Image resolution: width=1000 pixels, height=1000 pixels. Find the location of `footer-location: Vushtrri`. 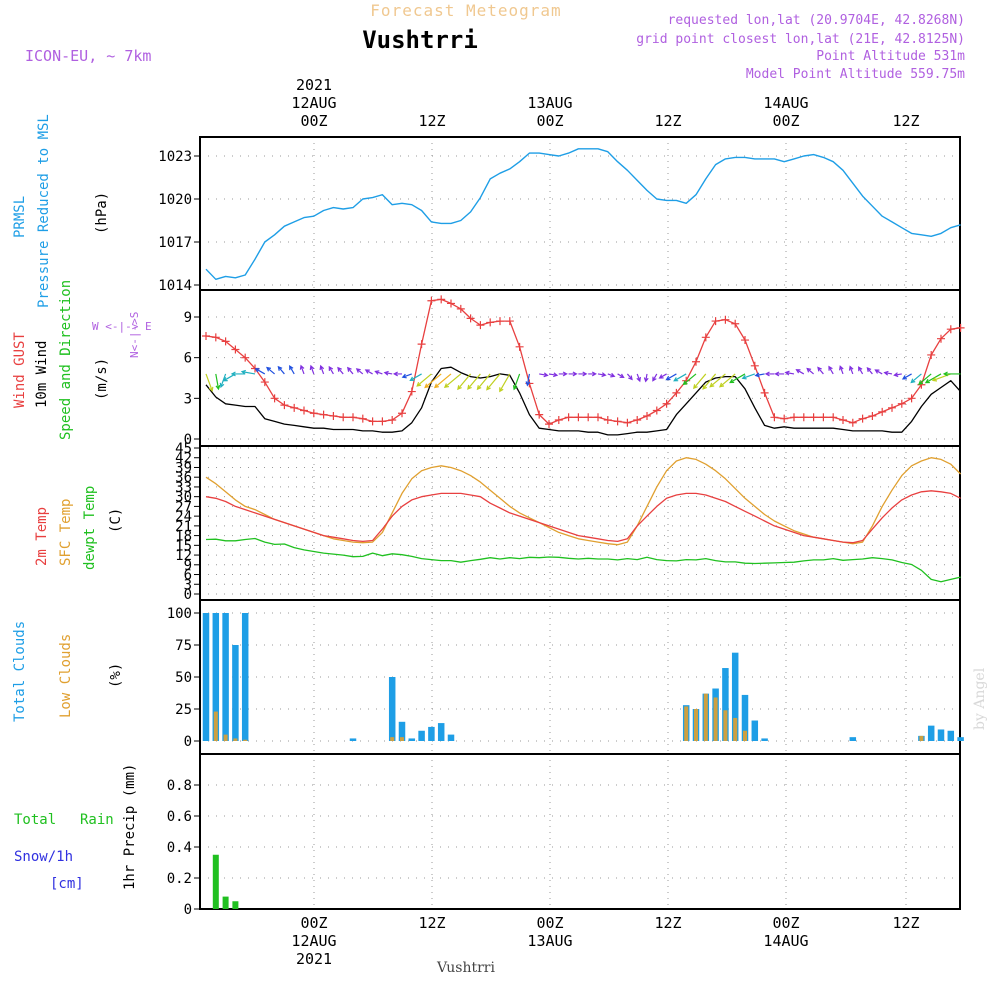

footer-location: Vushtrri is located at coordinates (465, 968).